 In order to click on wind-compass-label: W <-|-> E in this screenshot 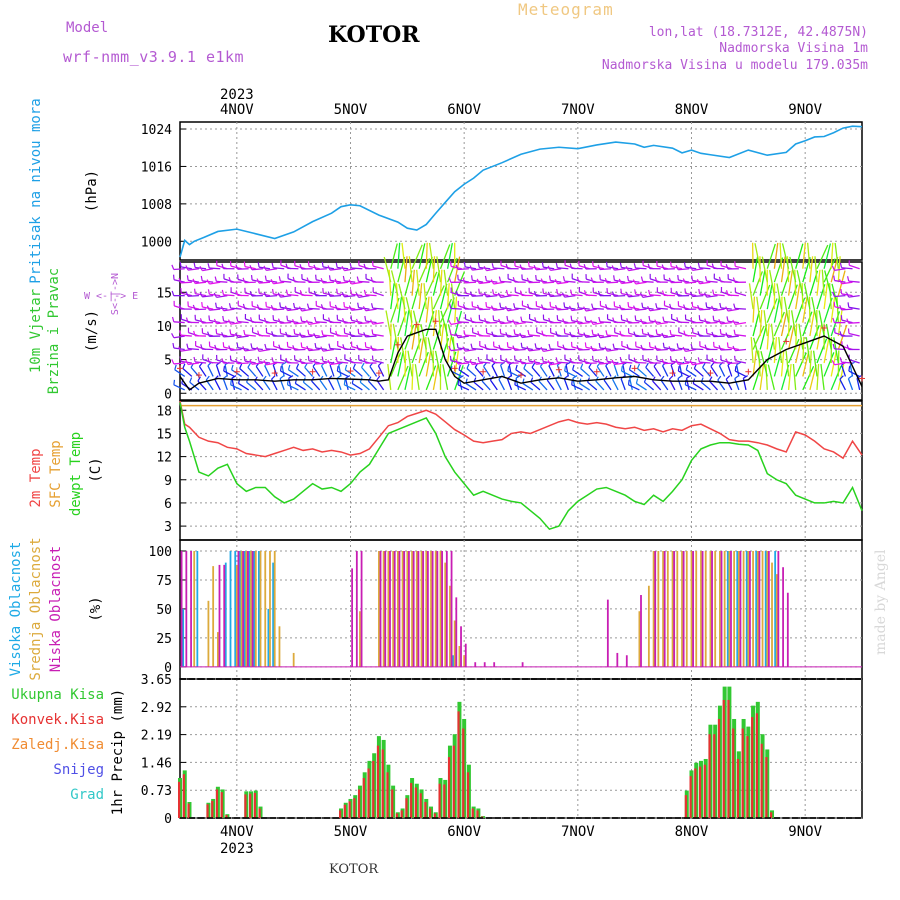, I will do `click(111, 296)`.